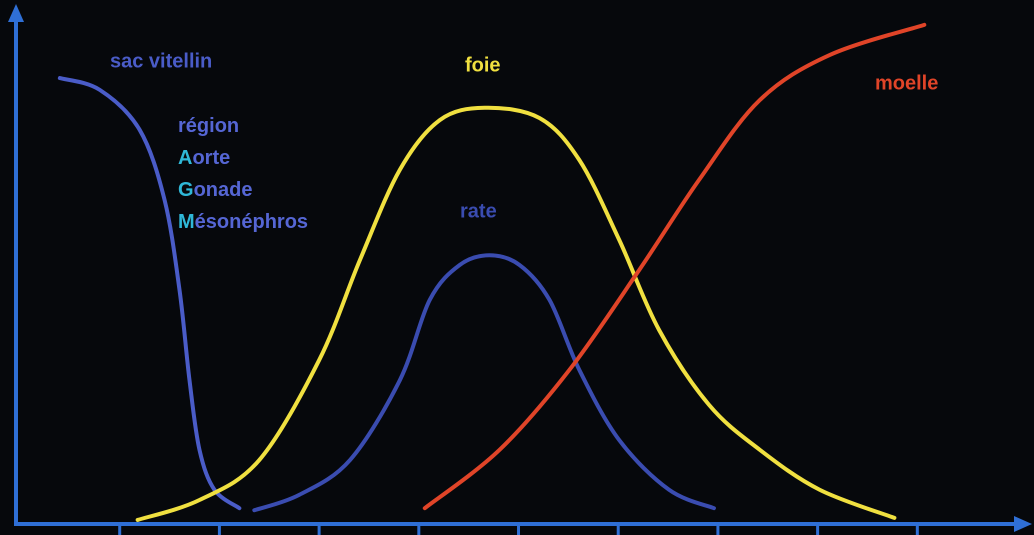  Describe the element at coordinates (149, 293) in the screenshot. I see `series-line` at that location.